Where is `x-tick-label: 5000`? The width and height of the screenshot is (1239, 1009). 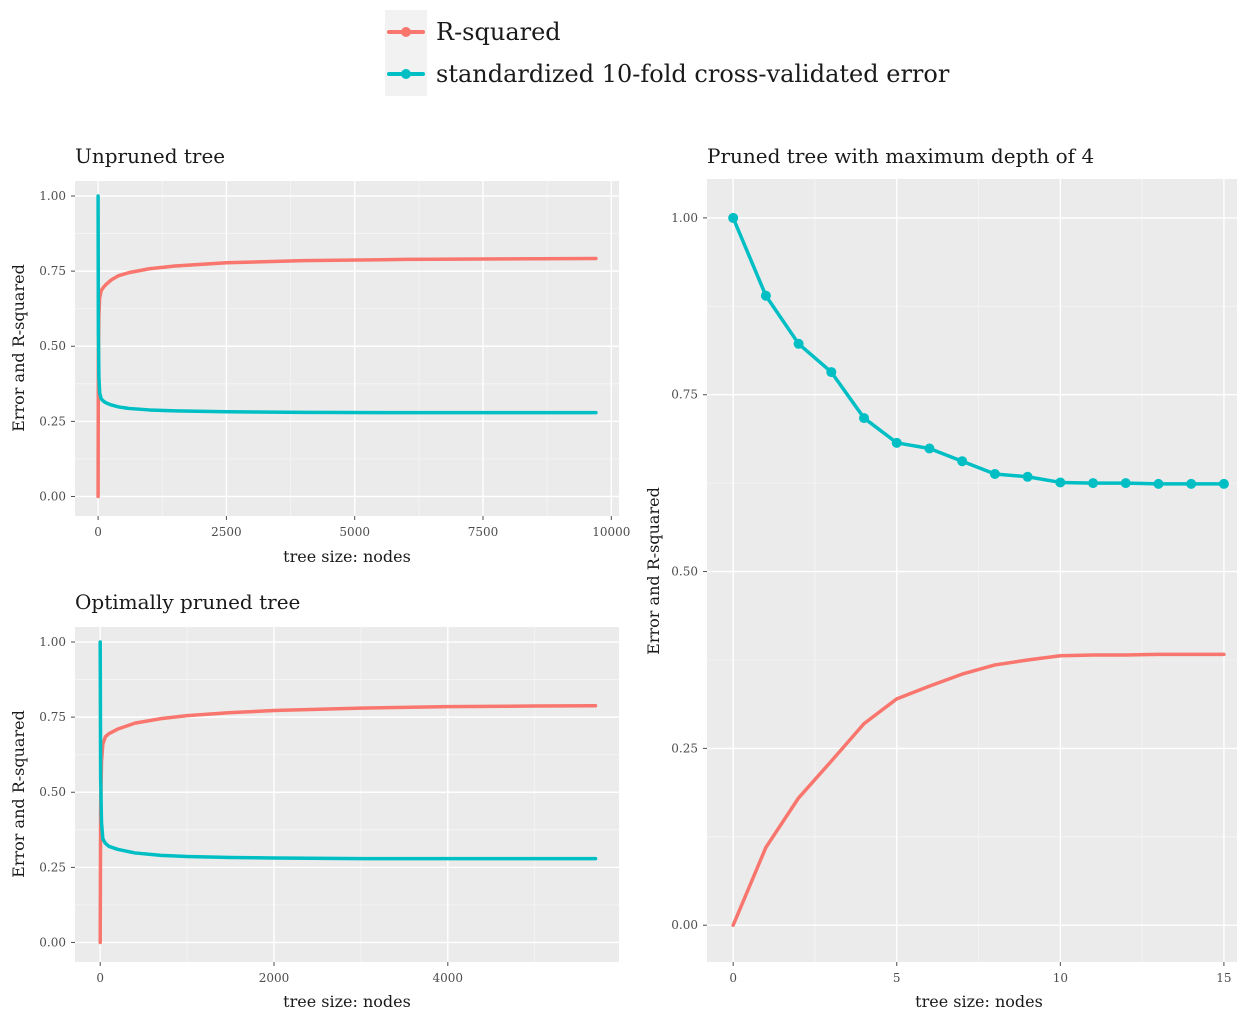 x-tick-label: 5000 is located at coordinates (354, 532).